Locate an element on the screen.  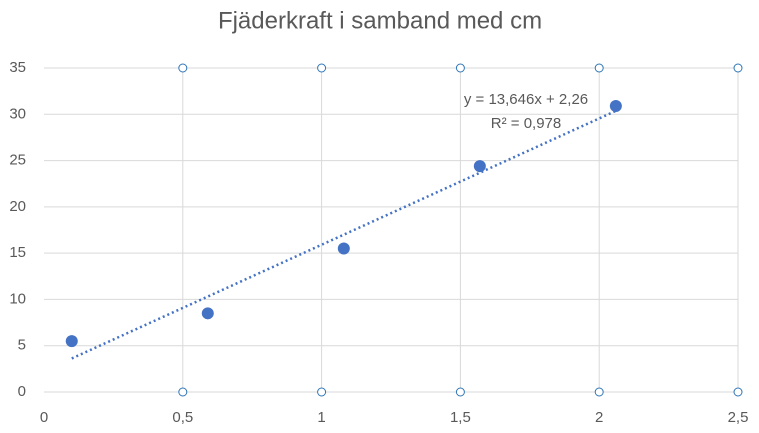
x-tick-label: 0 is located at coordinates (44, 417).